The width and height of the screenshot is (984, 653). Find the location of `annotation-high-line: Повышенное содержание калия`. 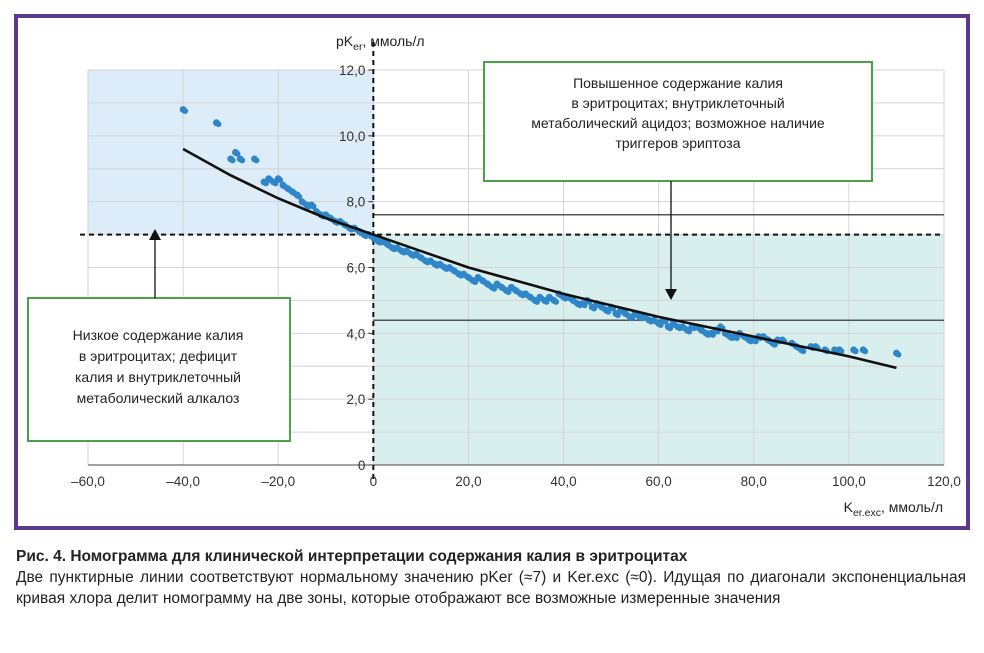

annotation-high-line: Повышенное содержание калия is located at coordinates (678, 83).